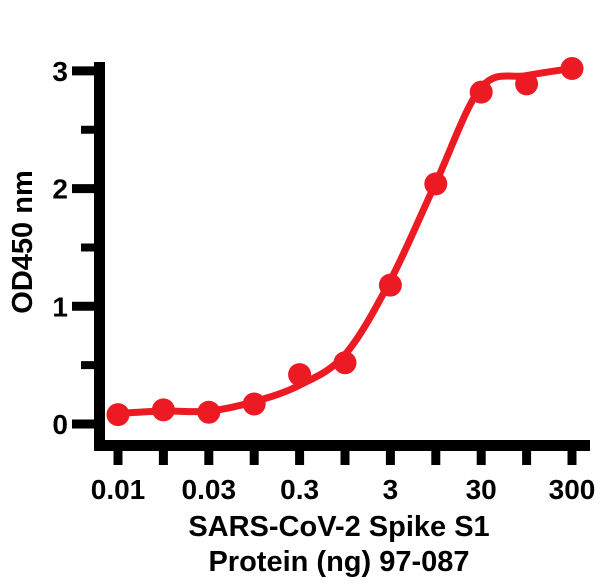 The image size is (600, 587). What do you see at coordinates (345, 455) in the screenshot?
I see `x-axis-ticks` at bounding box center [345, 455].